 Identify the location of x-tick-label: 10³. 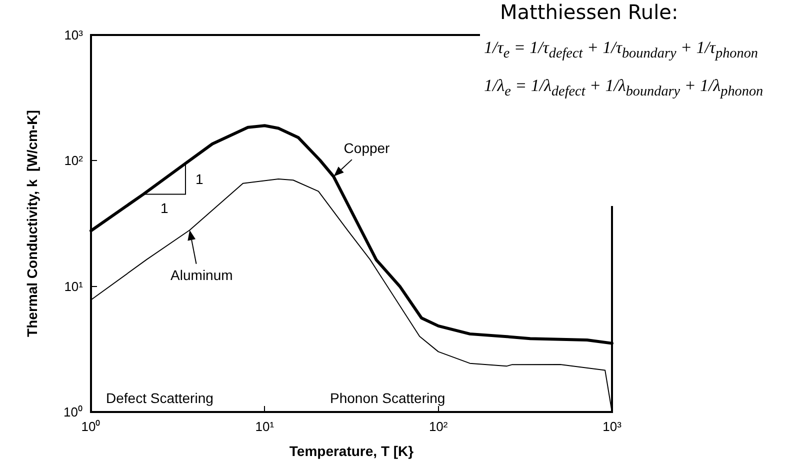
(612, 426).